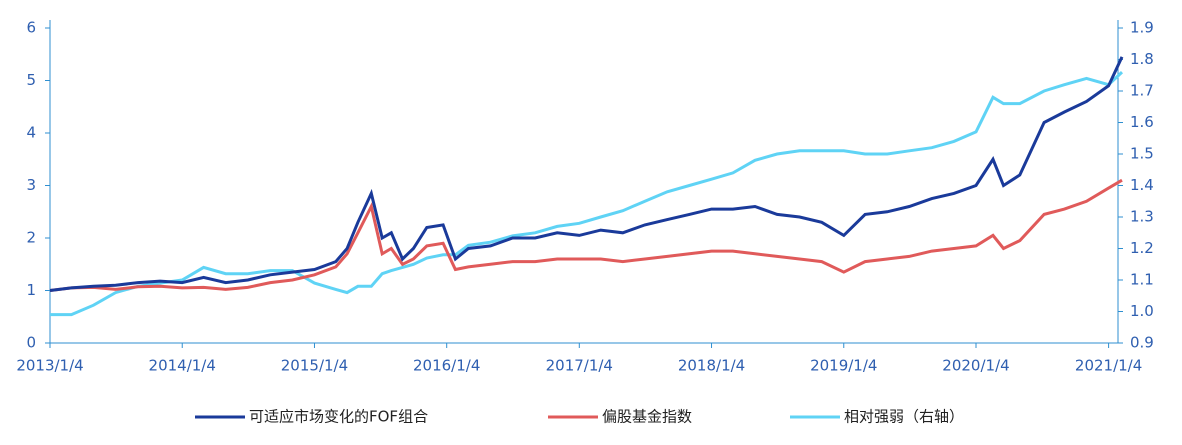  What do you see at coordinates (975, 366) in the screenshot?
I see `x-tick-label: 2020/1/4` at bounding box center [975, 366].